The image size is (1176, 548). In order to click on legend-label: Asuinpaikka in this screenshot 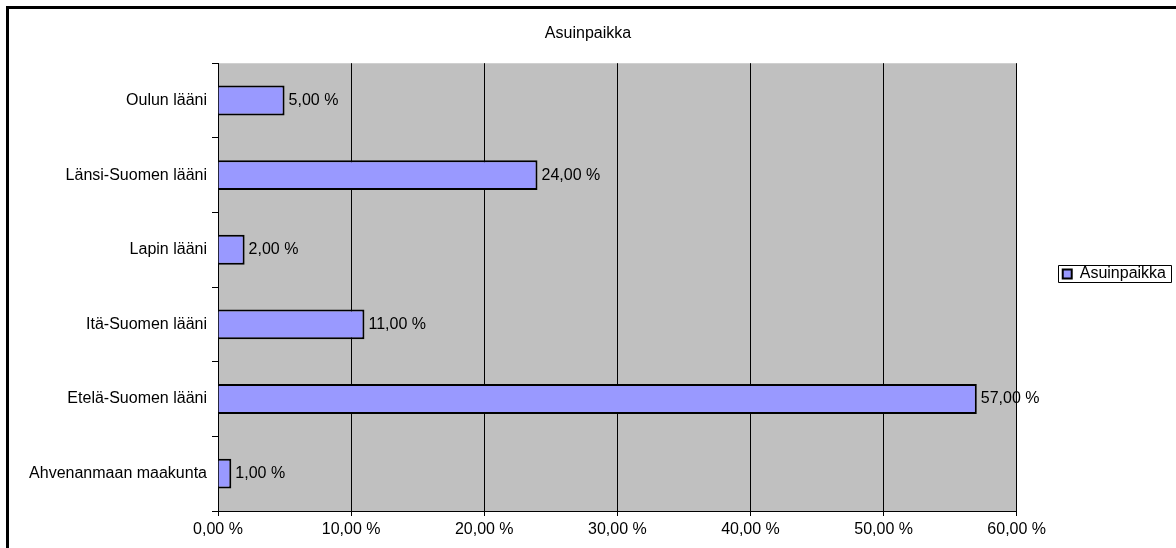, I will do `click(1123, 273)`.